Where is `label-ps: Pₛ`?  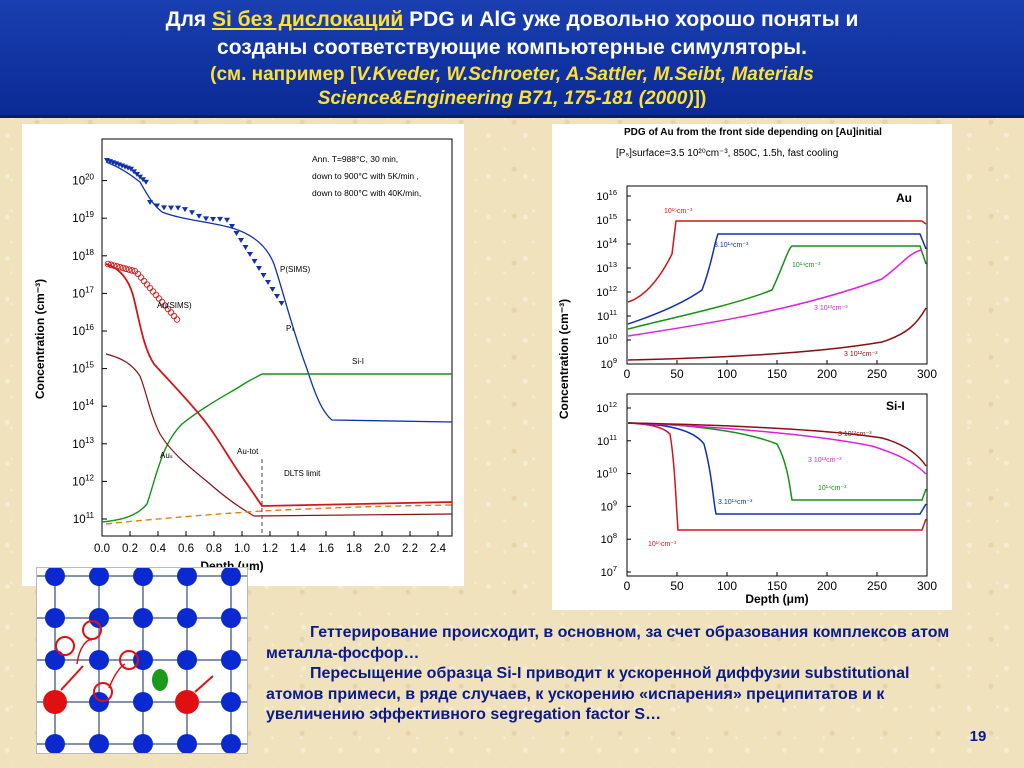 label-ps: Pₛ is located at coordinates (290, 328).